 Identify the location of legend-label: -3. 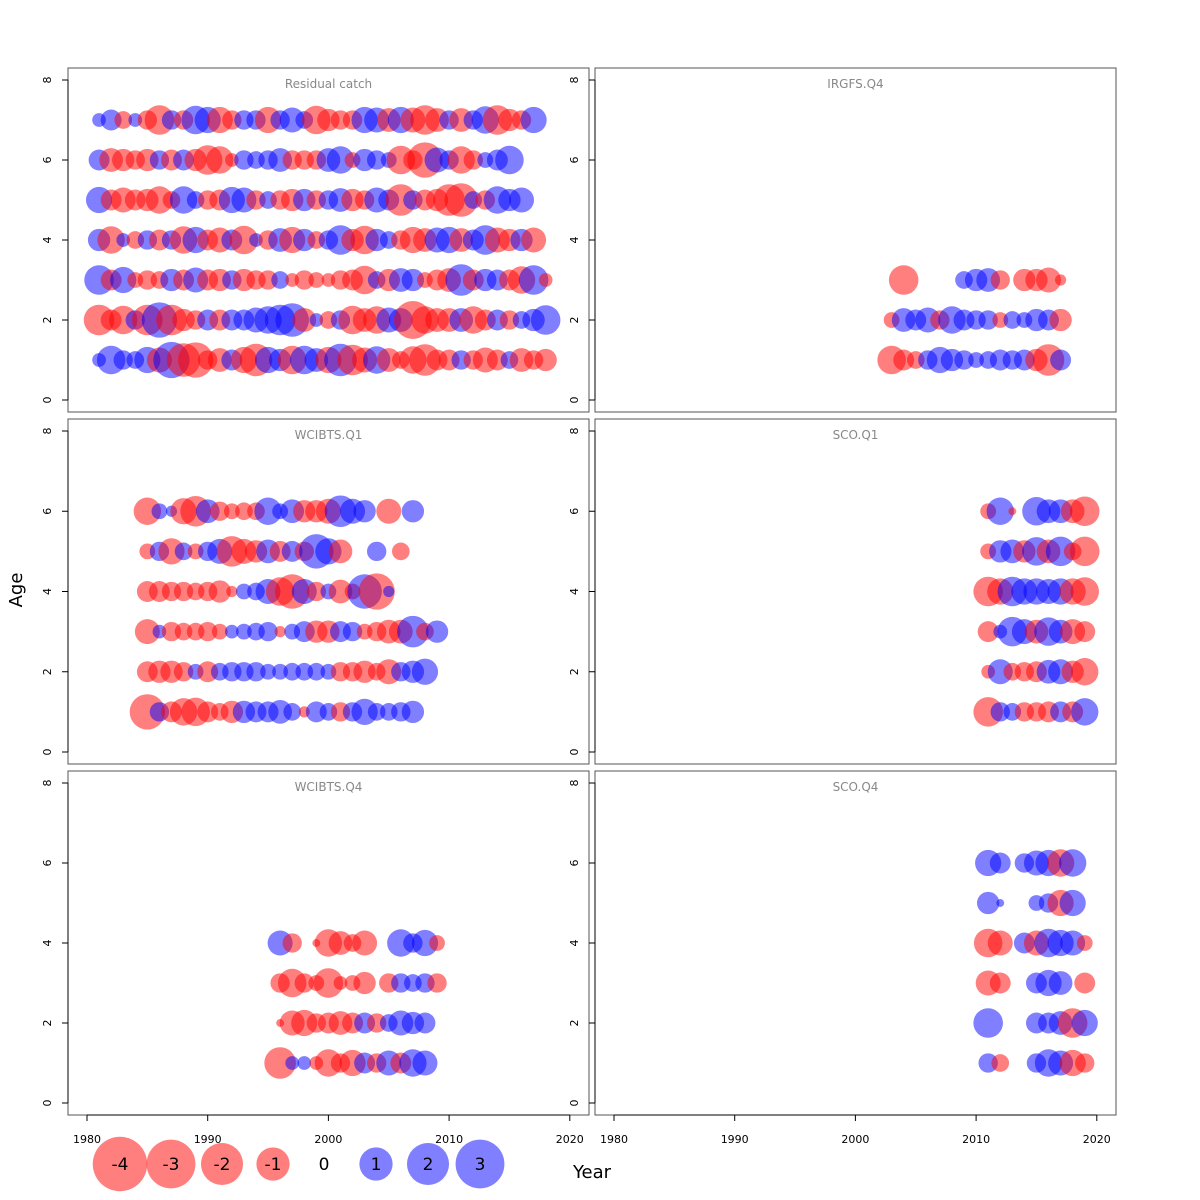
(171, 1165).